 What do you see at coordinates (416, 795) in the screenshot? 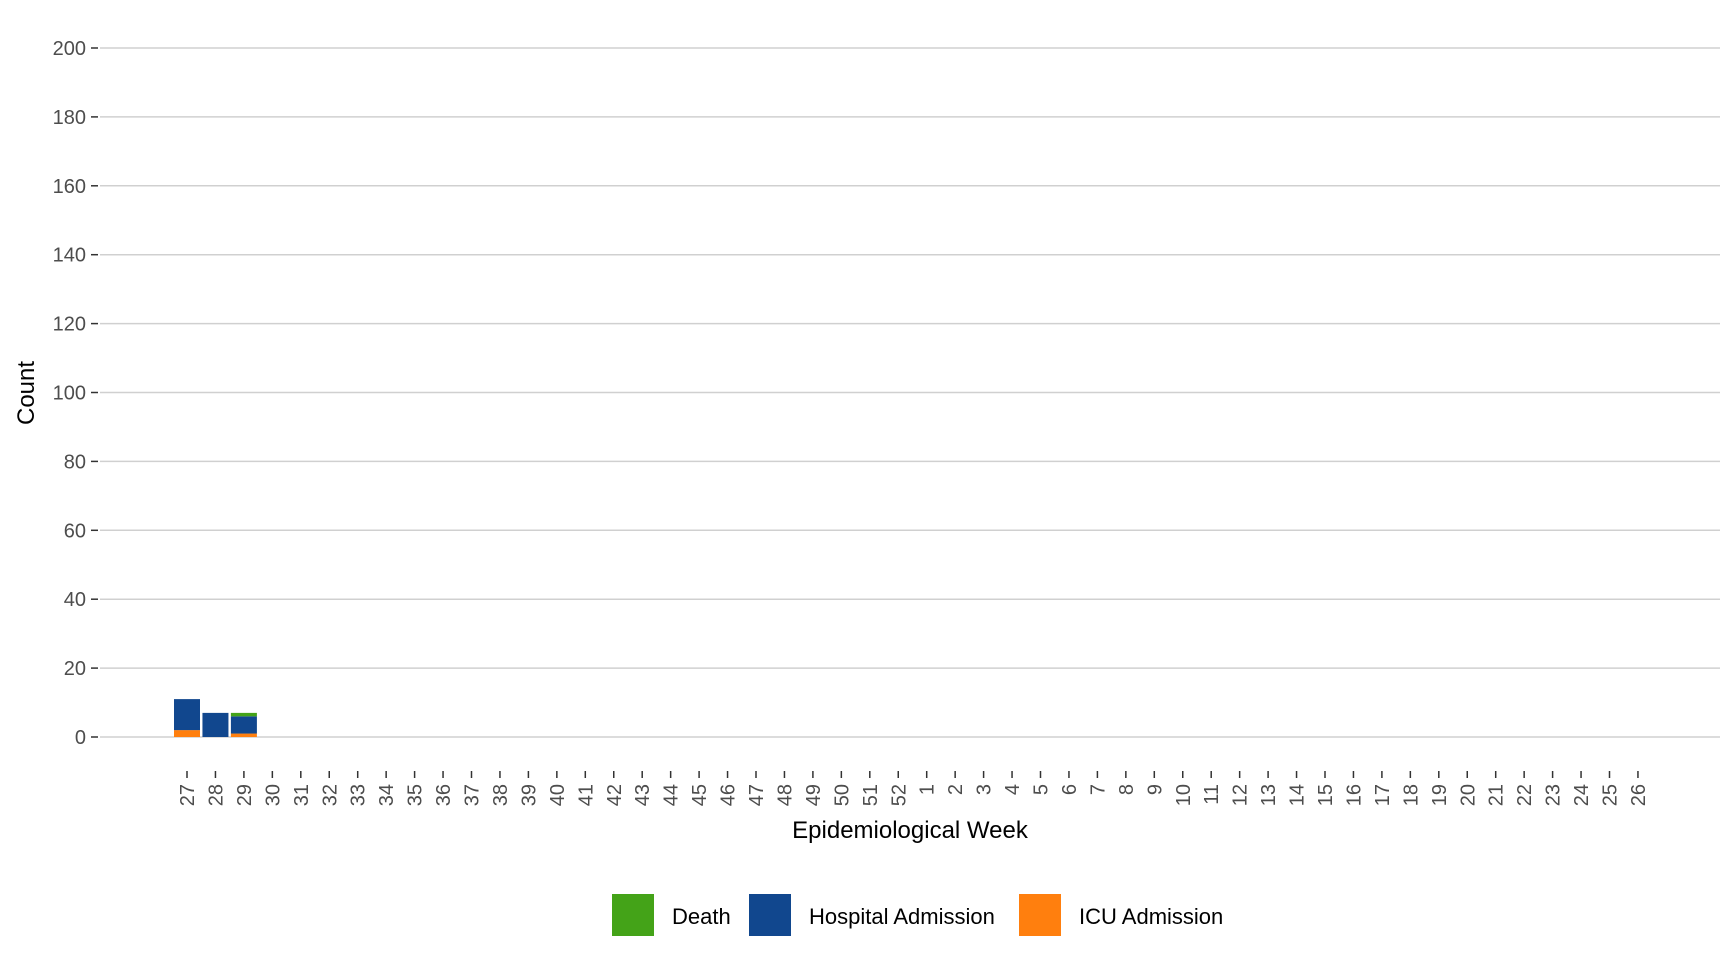
I see `x-tick-label-35: 35` at bounding box center [416, 795].